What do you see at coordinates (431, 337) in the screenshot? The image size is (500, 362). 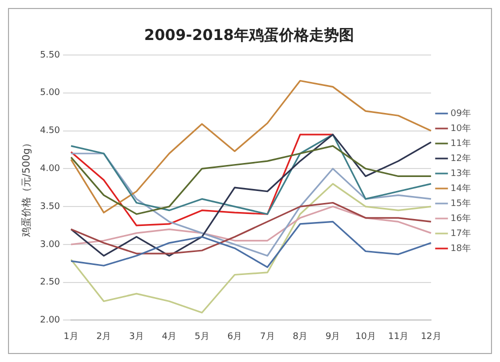 I see `x-tick-label: 12月` at bounding box center [431, 337].